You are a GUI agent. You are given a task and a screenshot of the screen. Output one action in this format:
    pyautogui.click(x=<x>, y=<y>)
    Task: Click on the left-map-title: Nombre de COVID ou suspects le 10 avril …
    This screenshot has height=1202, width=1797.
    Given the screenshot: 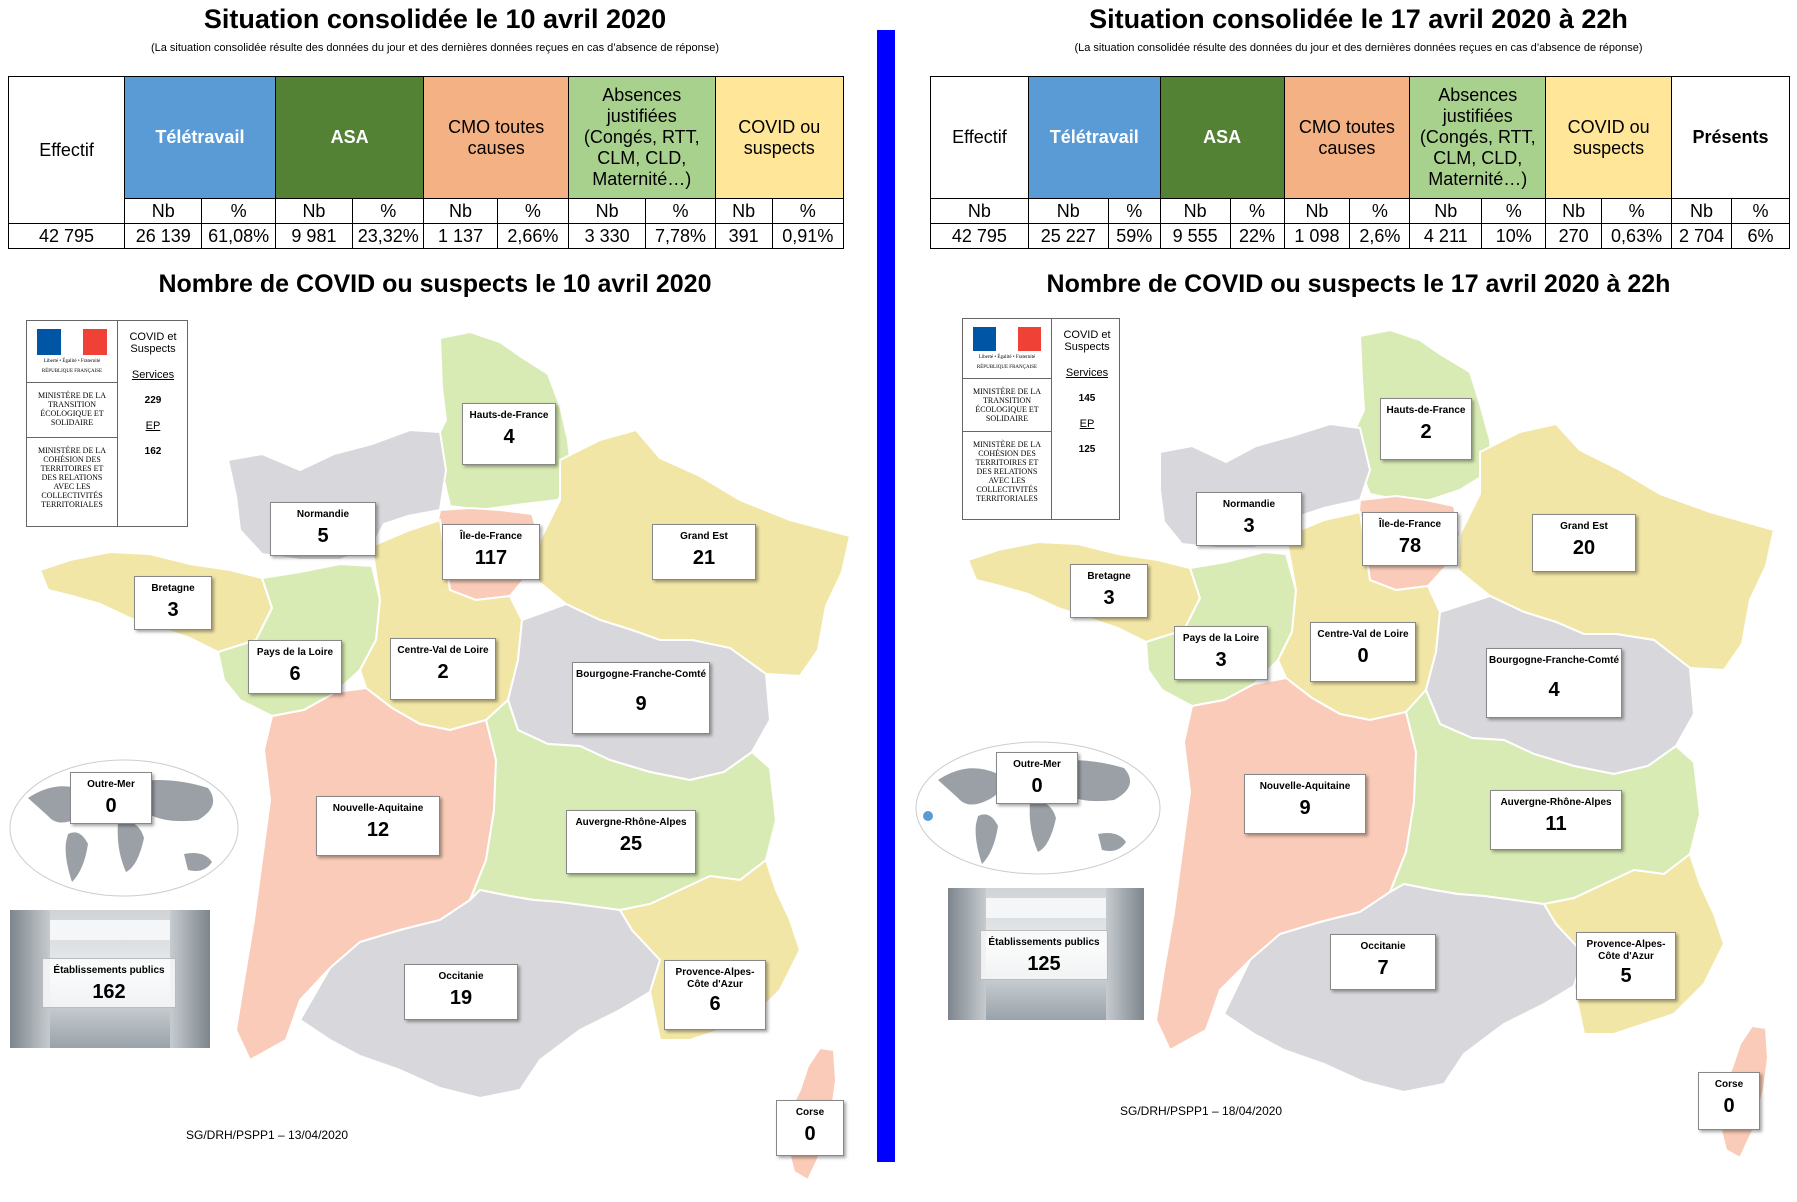 What is the action you would take?
    pyautogui.click(x=435, y=284)
    